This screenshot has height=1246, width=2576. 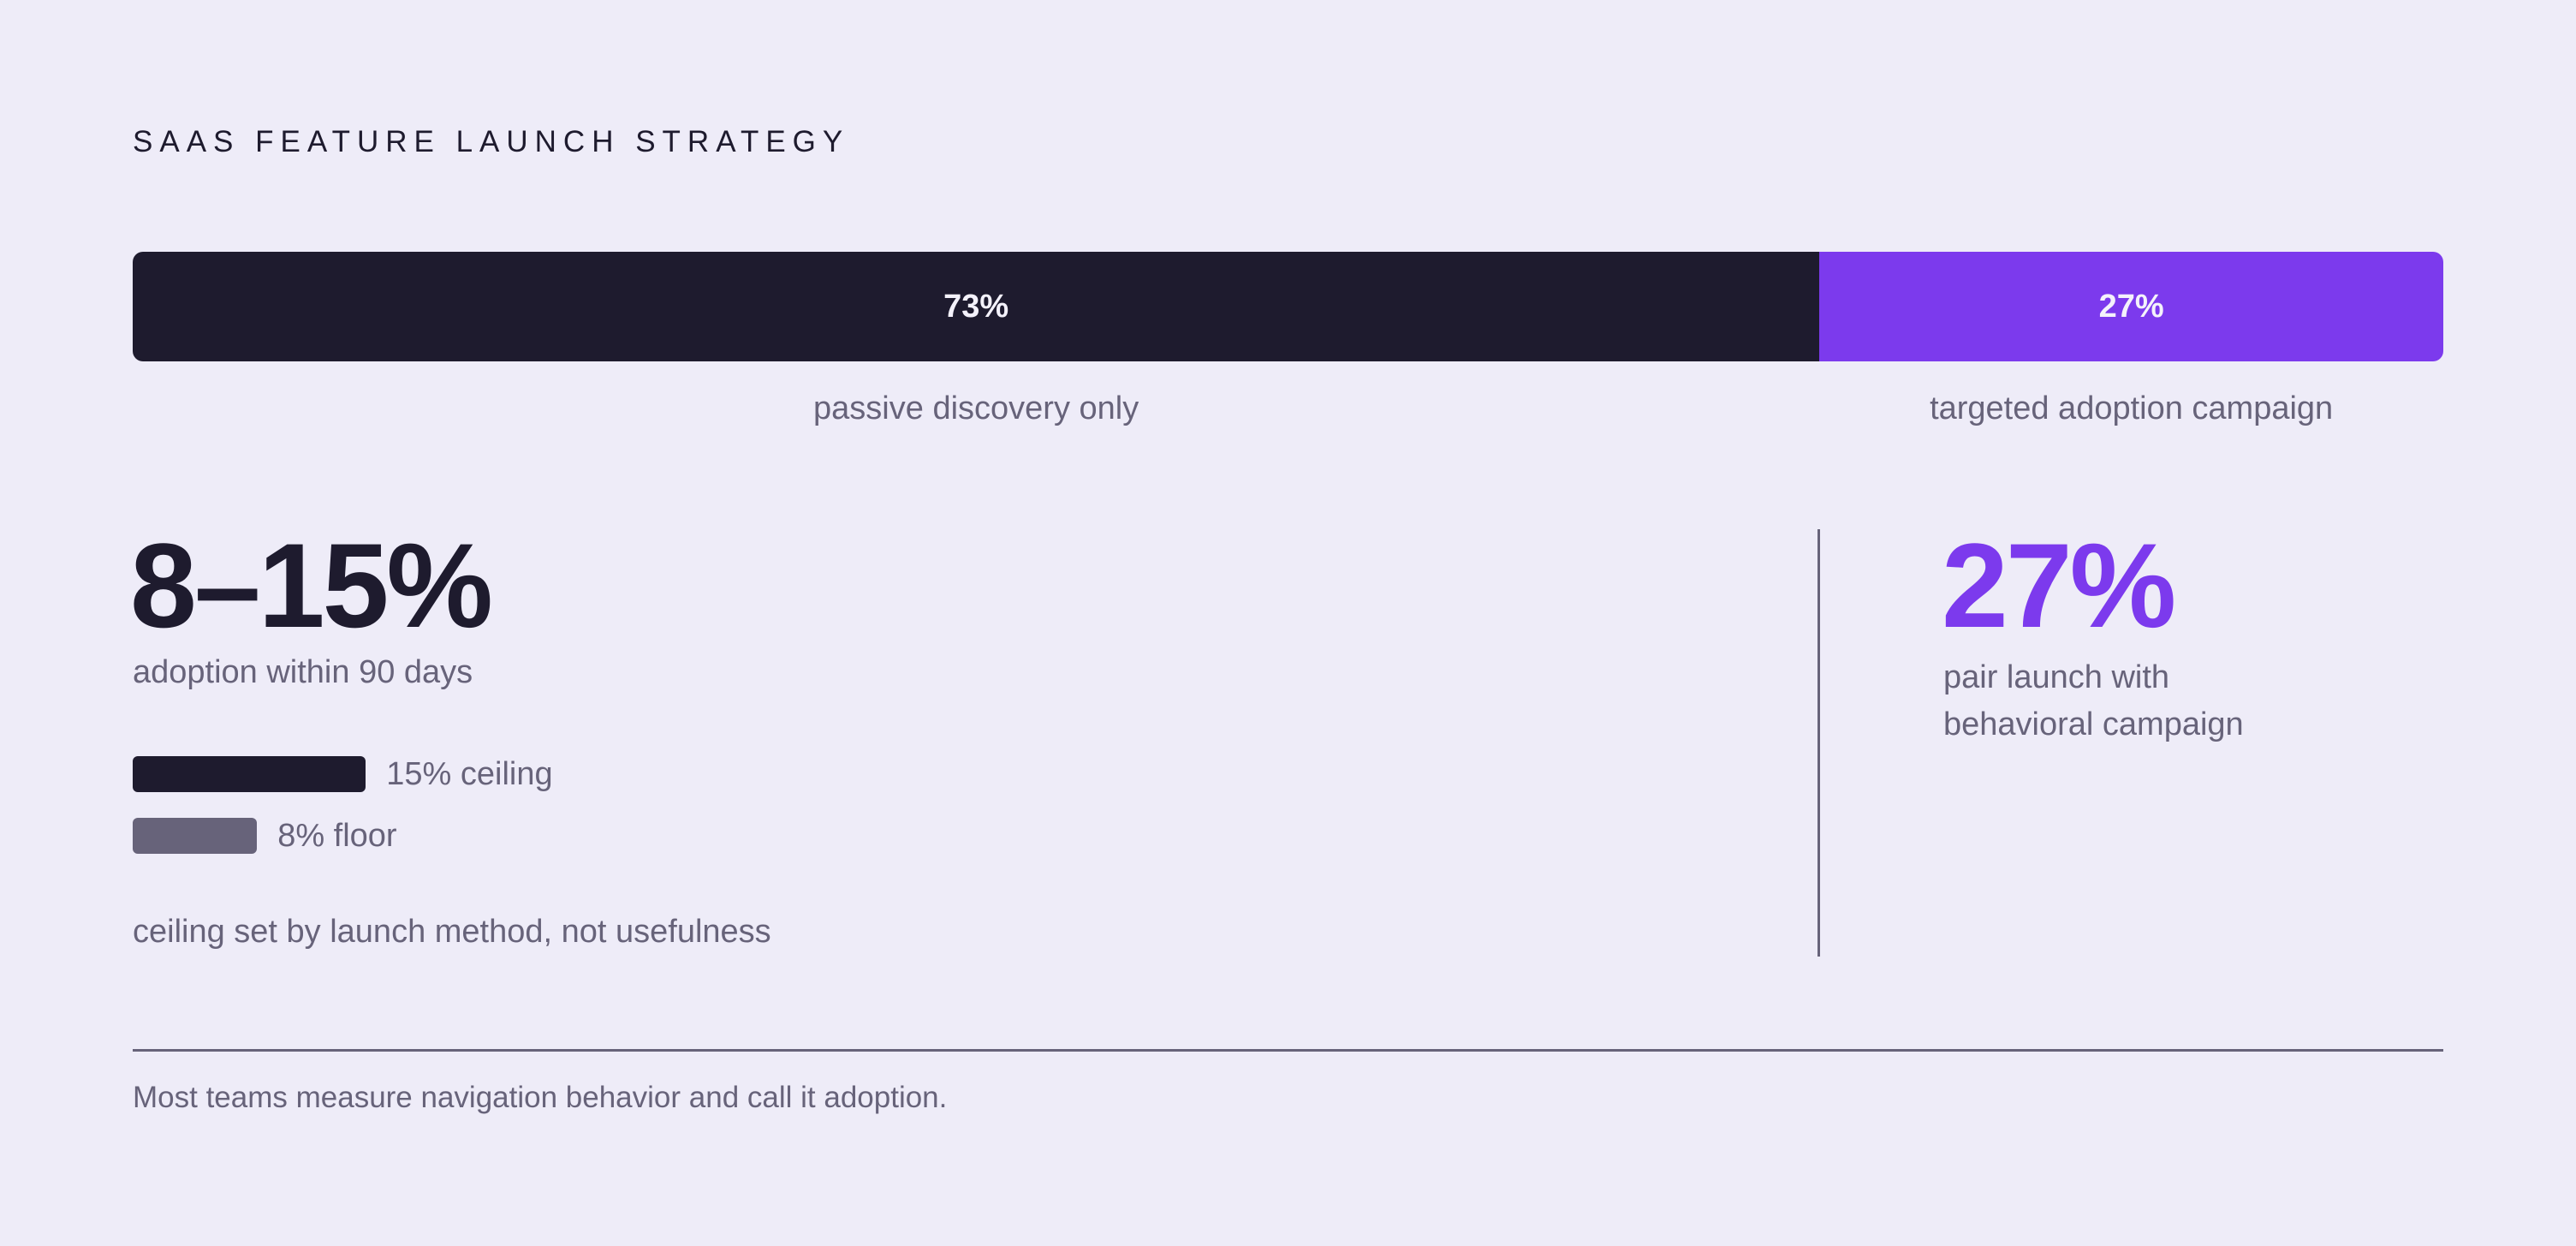 What do you see at coordinates (2057, 677) in the screenshot?
I see `subtitle-line: pair launch with` at bounding box center [2057, 677].